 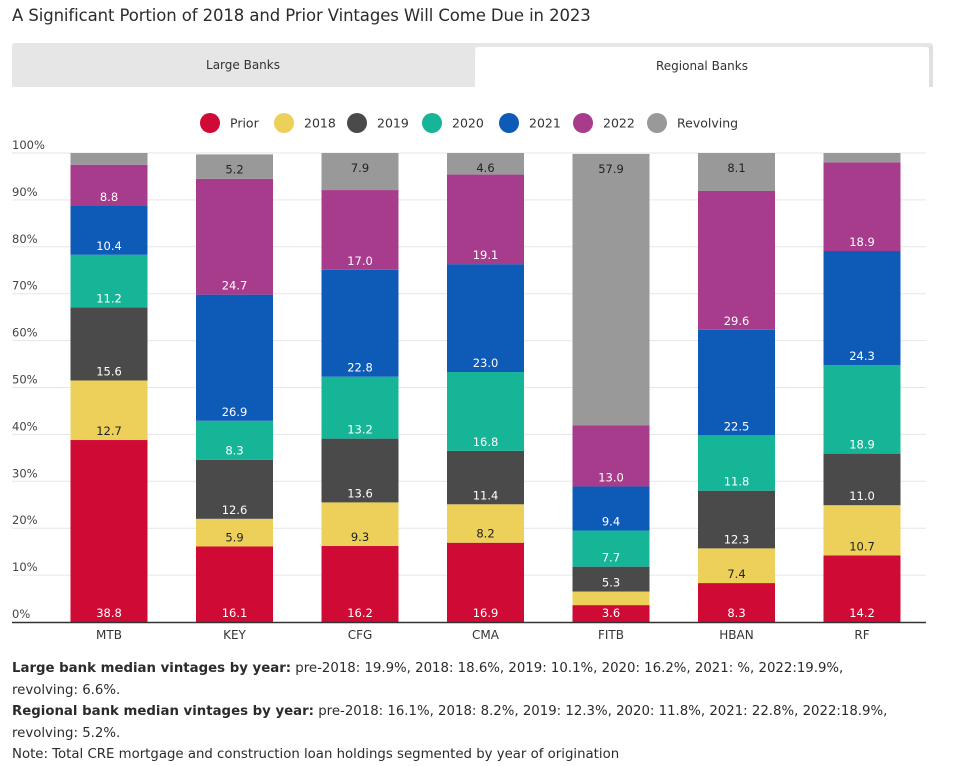 I want to click on legend-item-2019: 2019, so click(x=378, y=123).